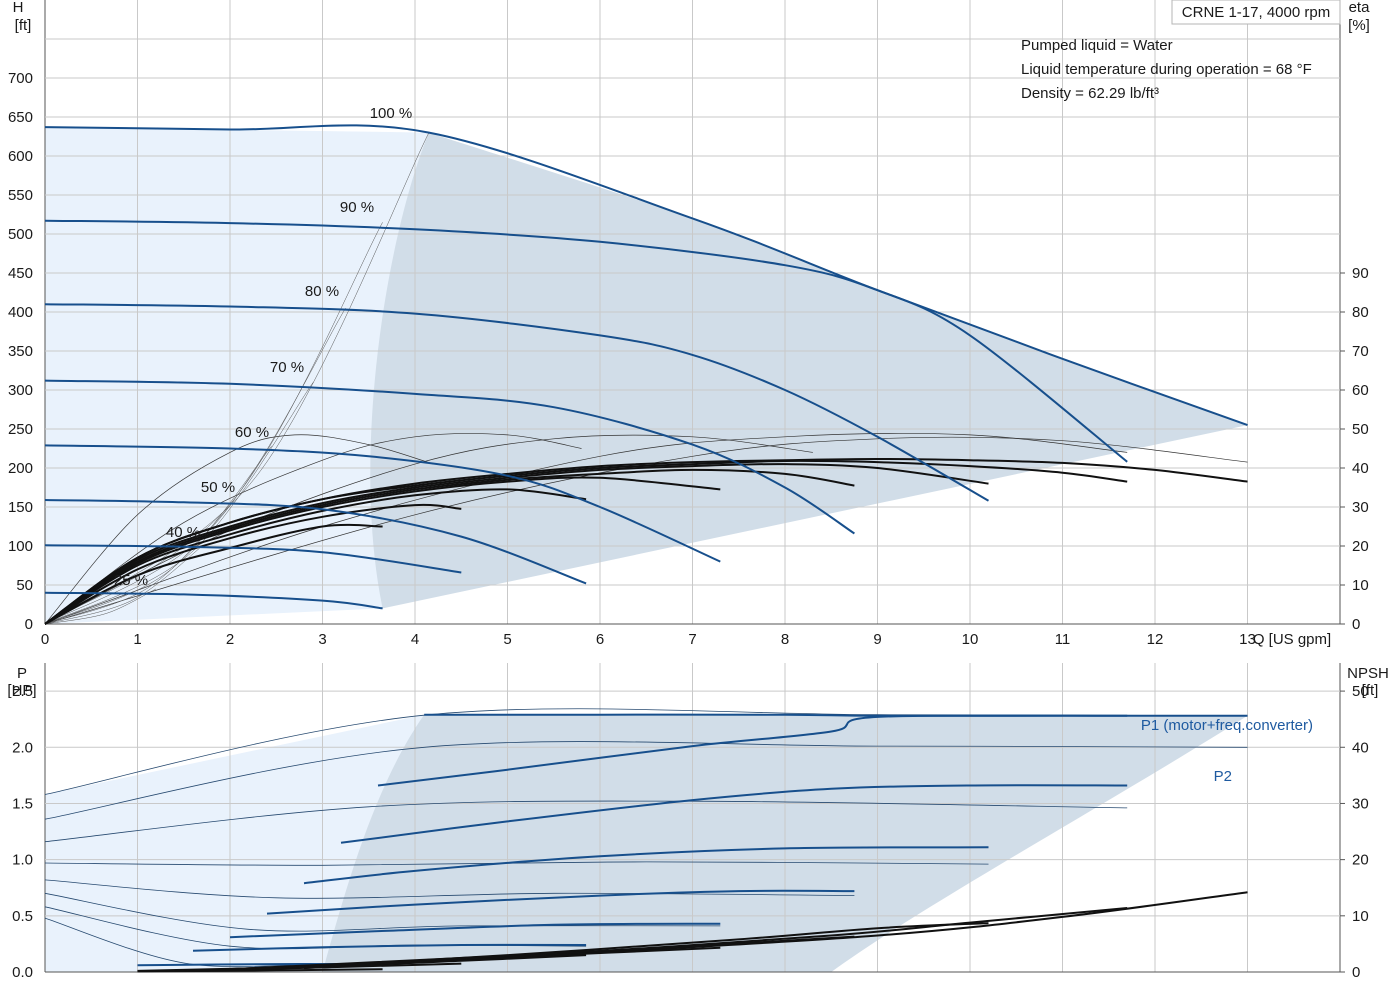 The width and height of the screenshot is (1400, 1000). What do you see at coordinates (24, 585) in the screenshot?
I see `h-tick-label: 50` at bounding box center [24, 585].